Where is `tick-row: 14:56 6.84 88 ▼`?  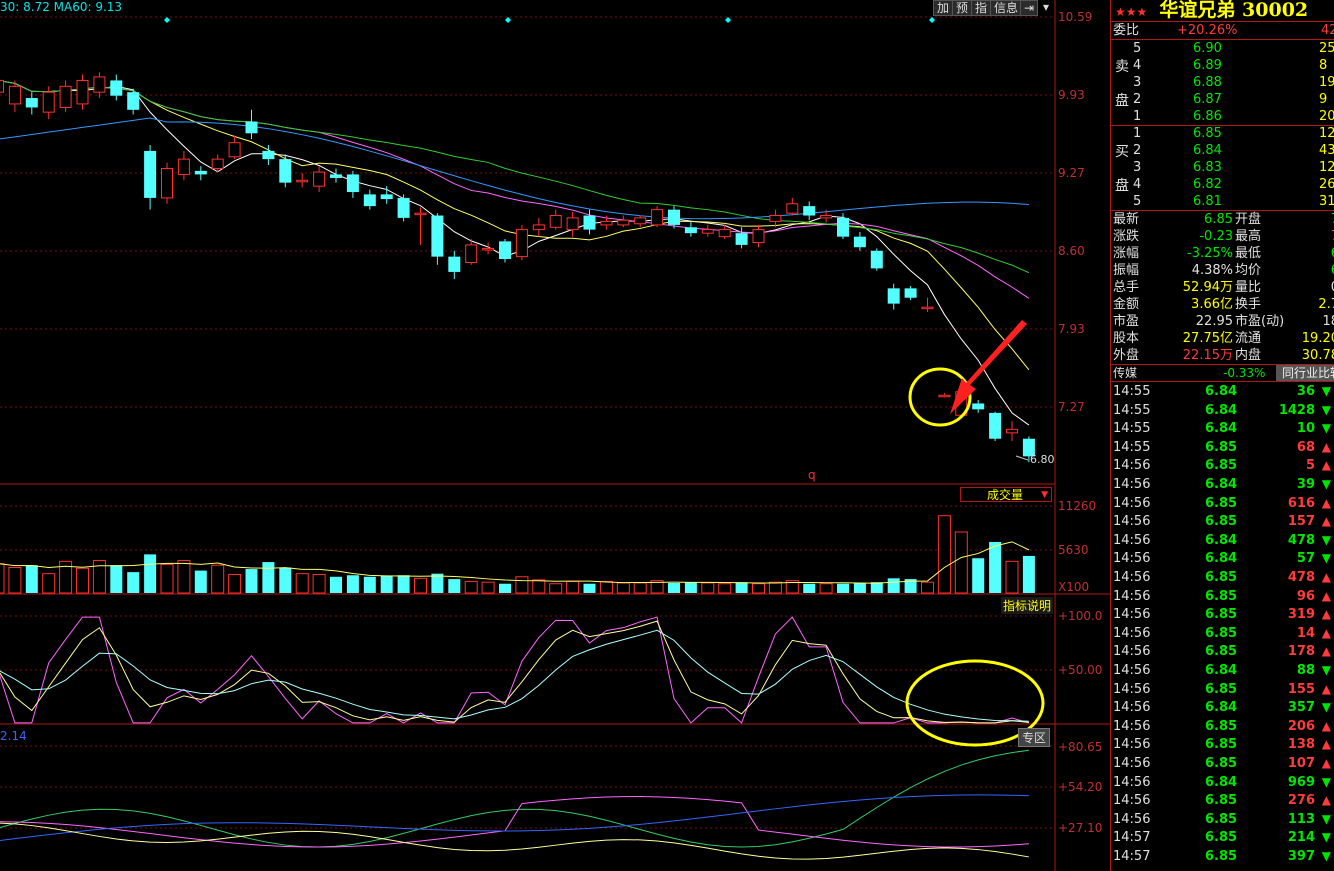
tick-row: 14:56 6.84 88 ▼ is located at coordinates (1222, 670).